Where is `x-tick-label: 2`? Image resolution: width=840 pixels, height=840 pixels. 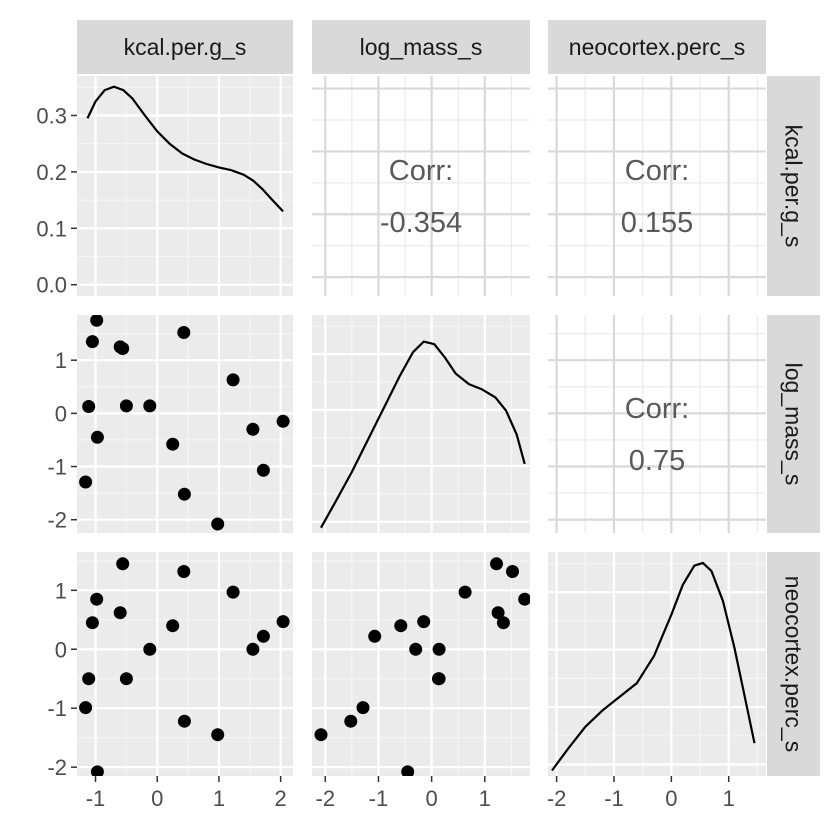 x-tick-label: 2 is located at coordinates (281, 798).